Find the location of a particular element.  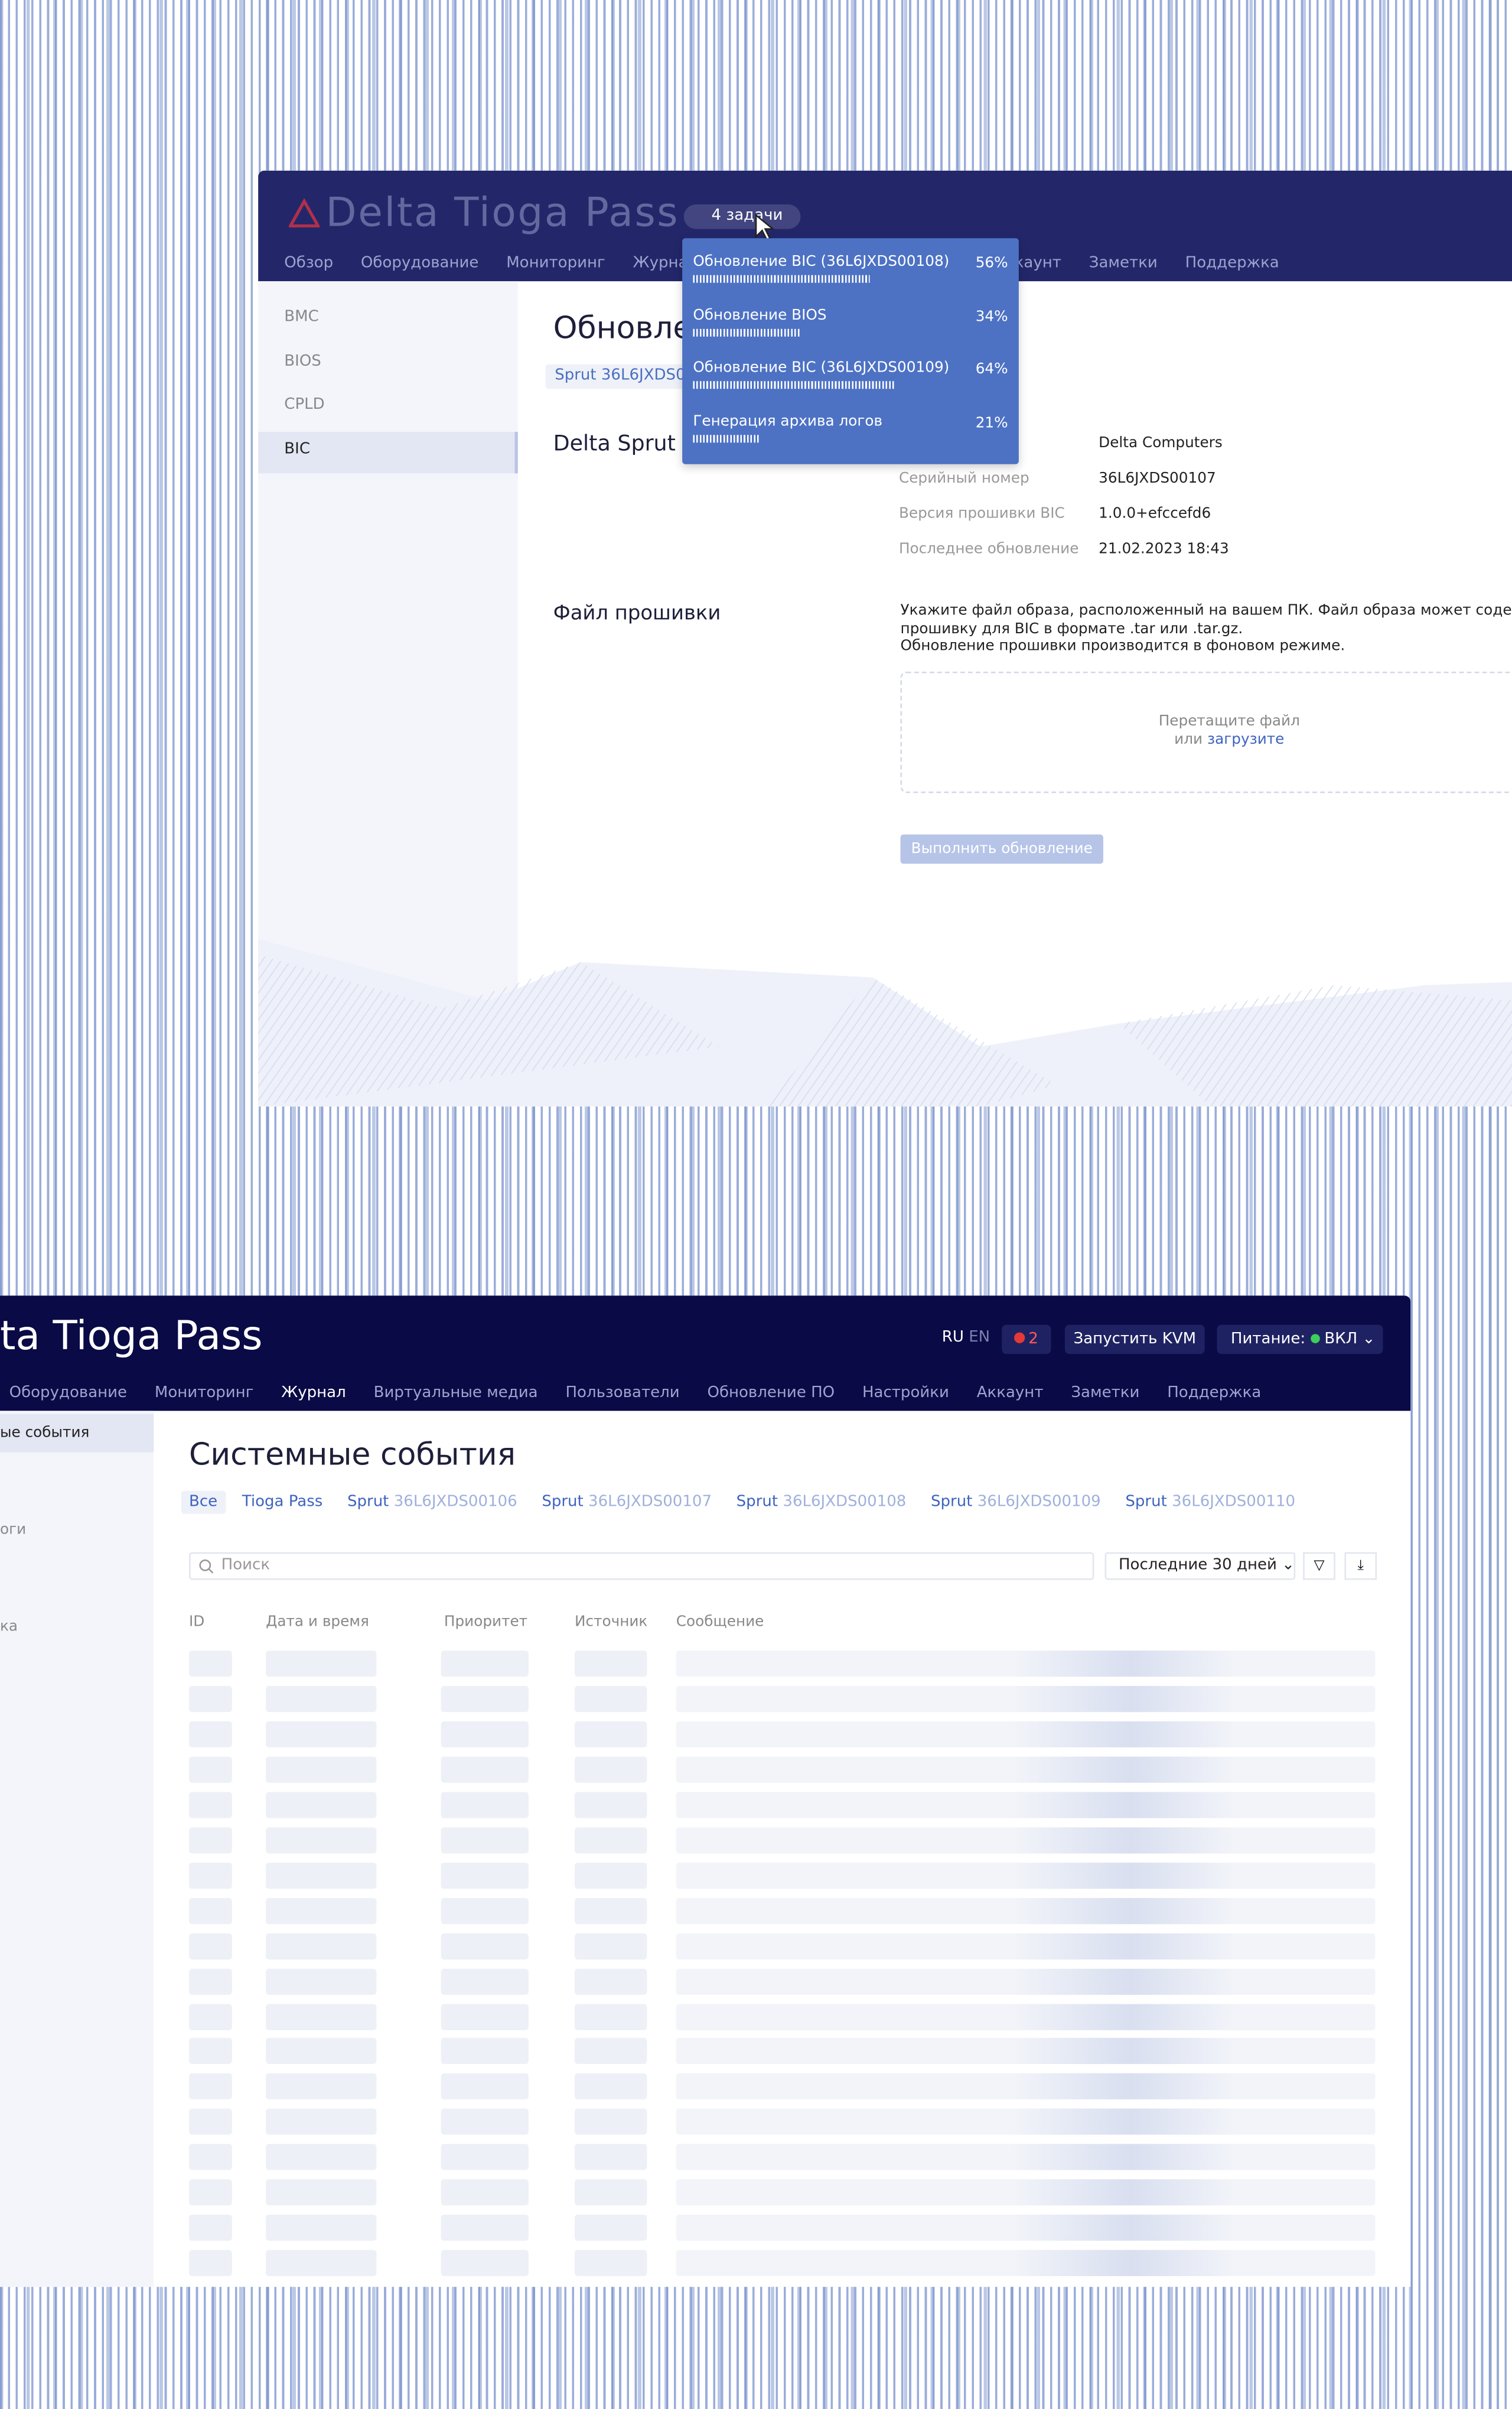

lang: RU is located at coordinates (952, 1338).